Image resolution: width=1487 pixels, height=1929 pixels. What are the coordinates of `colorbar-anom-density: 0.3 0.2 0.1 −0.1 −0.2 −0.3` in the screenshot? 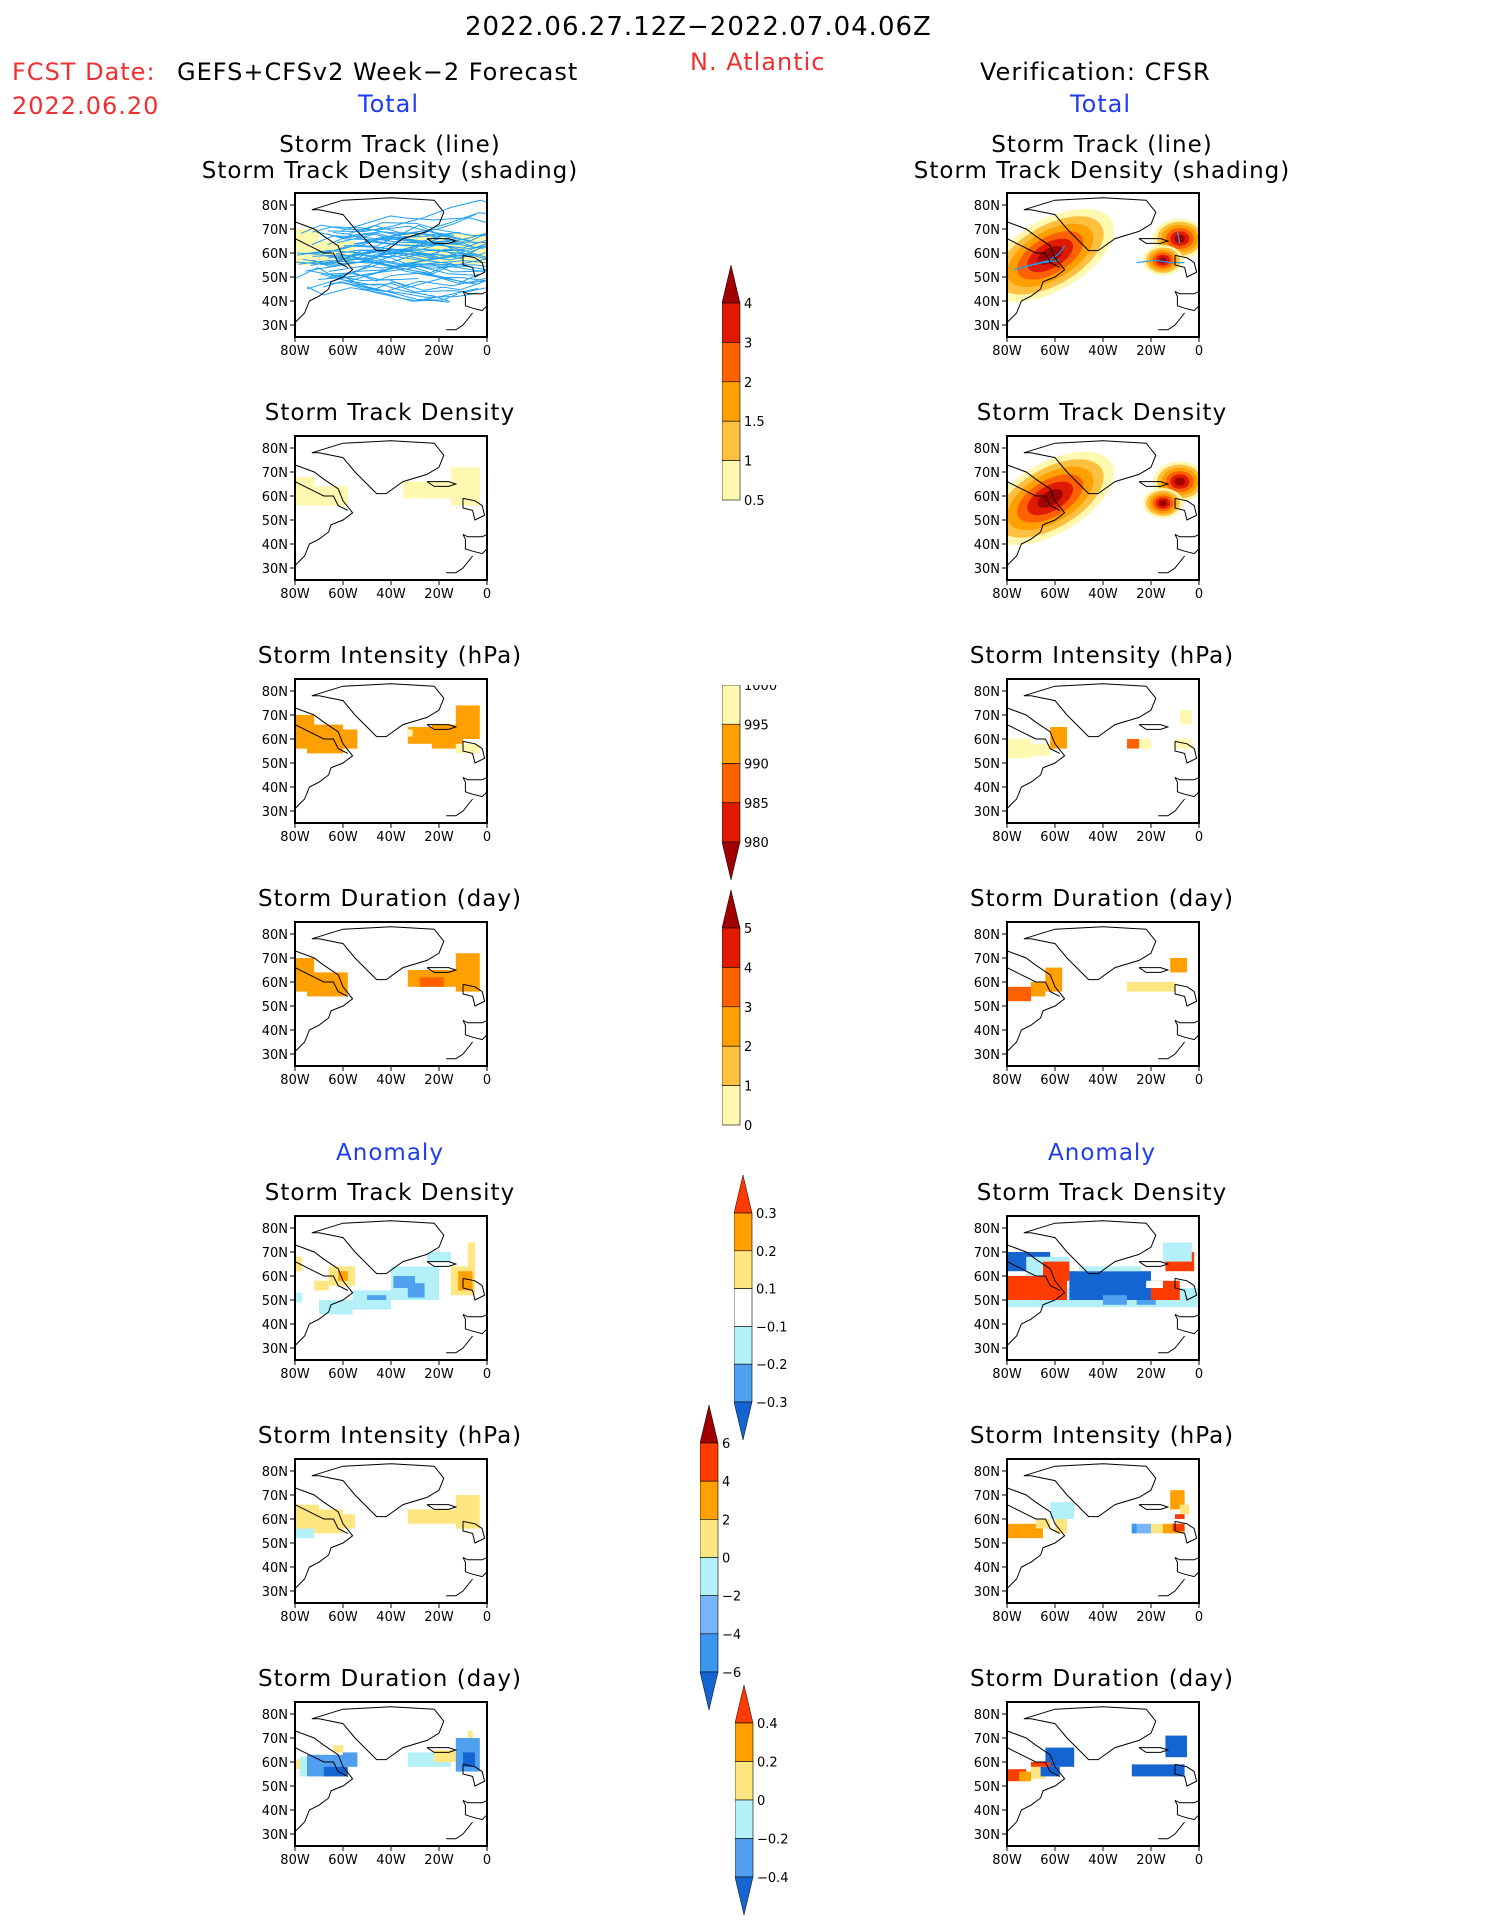 It's located at (773, 1314).